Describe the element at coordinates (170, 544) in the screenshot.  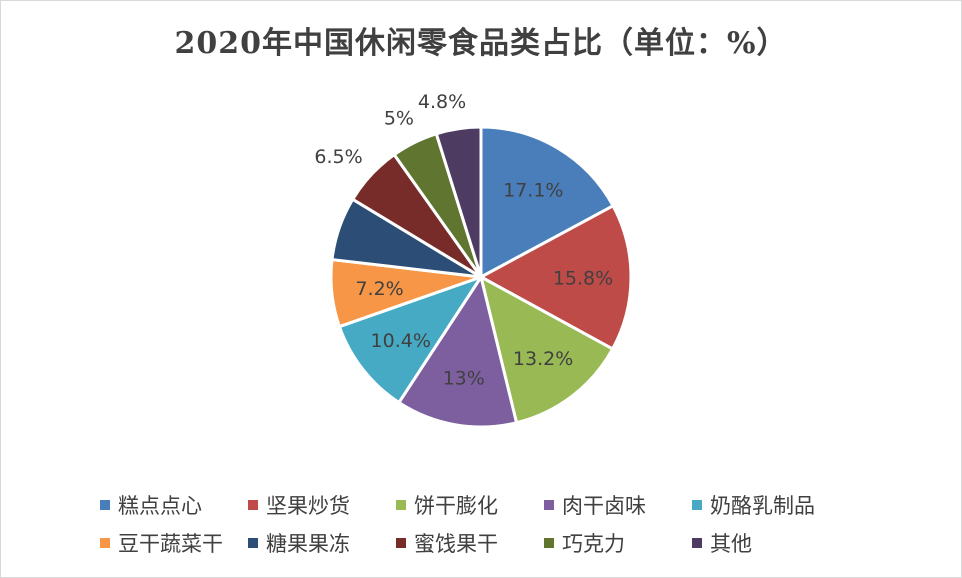
I see `legend-label: 豆干蔬菜干` at that location.